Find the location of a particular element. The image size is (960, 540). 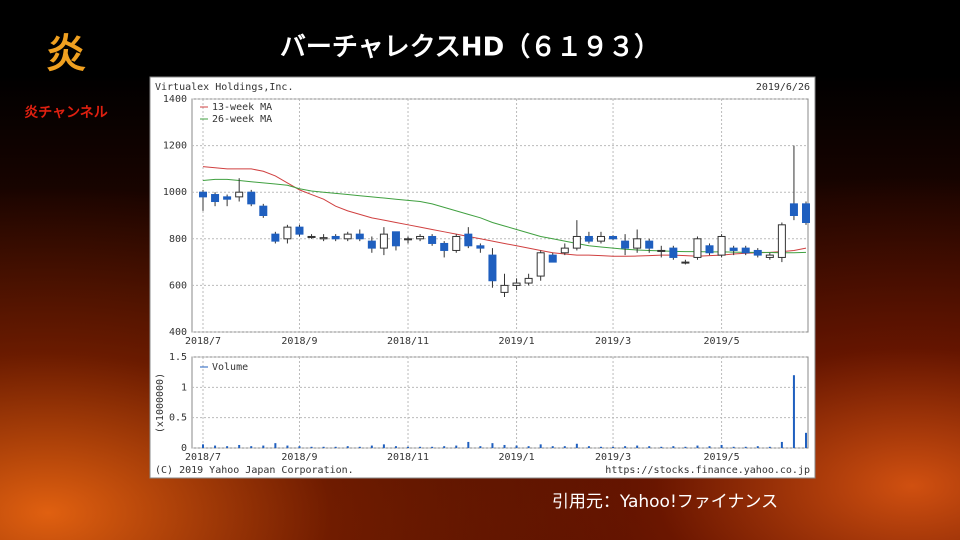

y-tick-label: 1200 is located at coordinates (175, 146).